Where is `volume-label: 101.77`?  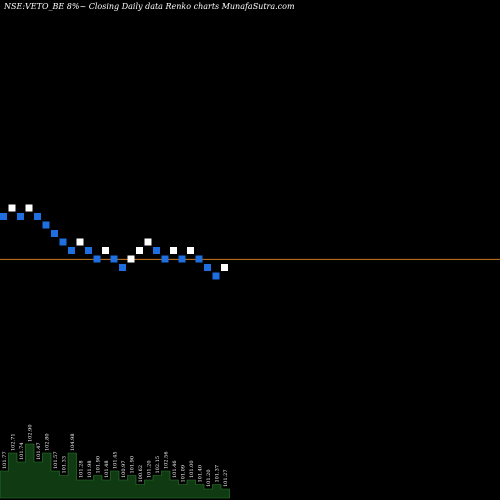 volume-label: 101.77 is located at coordinates (5, 461).